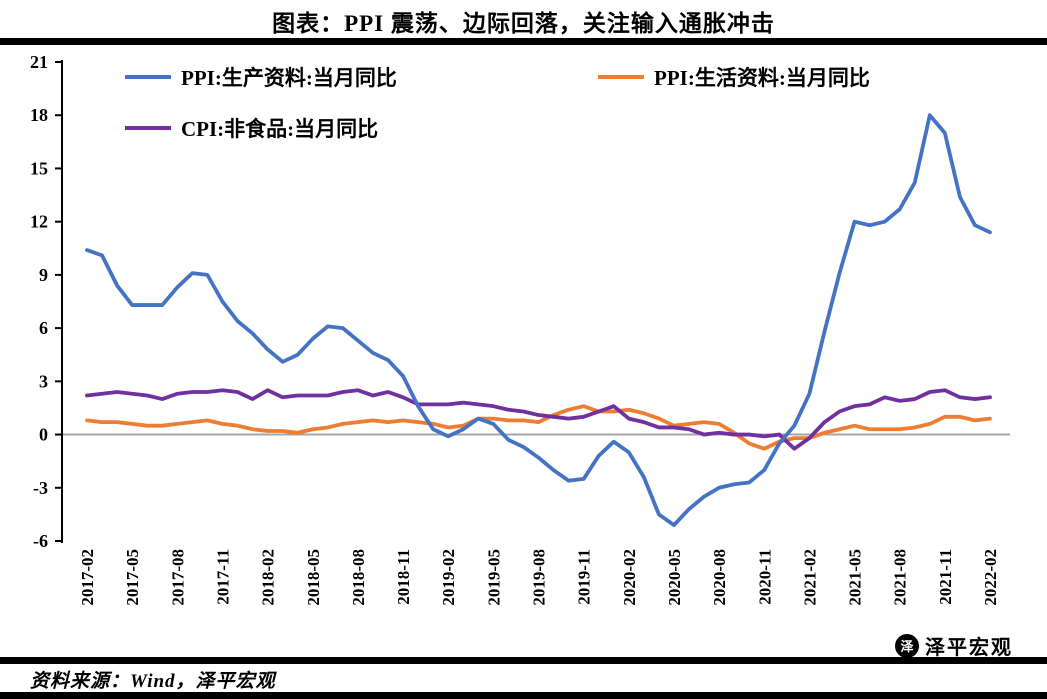  Describe the element at coordinates (153, 681) in the screenshot. I see `source-note: 资料来源：Wind，泽平宏观` at that location.